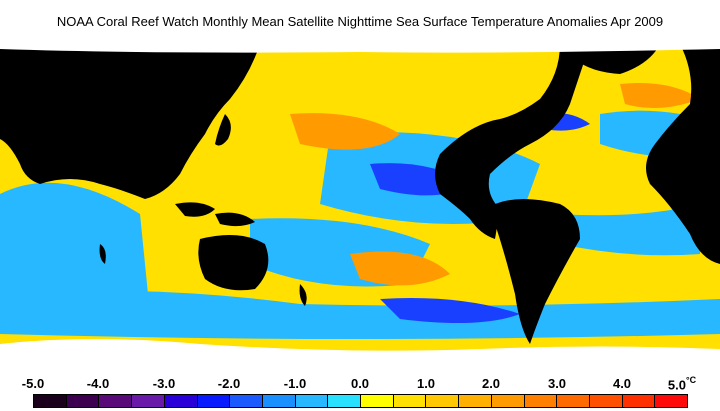  I want to click on japan, so click(223, 130).